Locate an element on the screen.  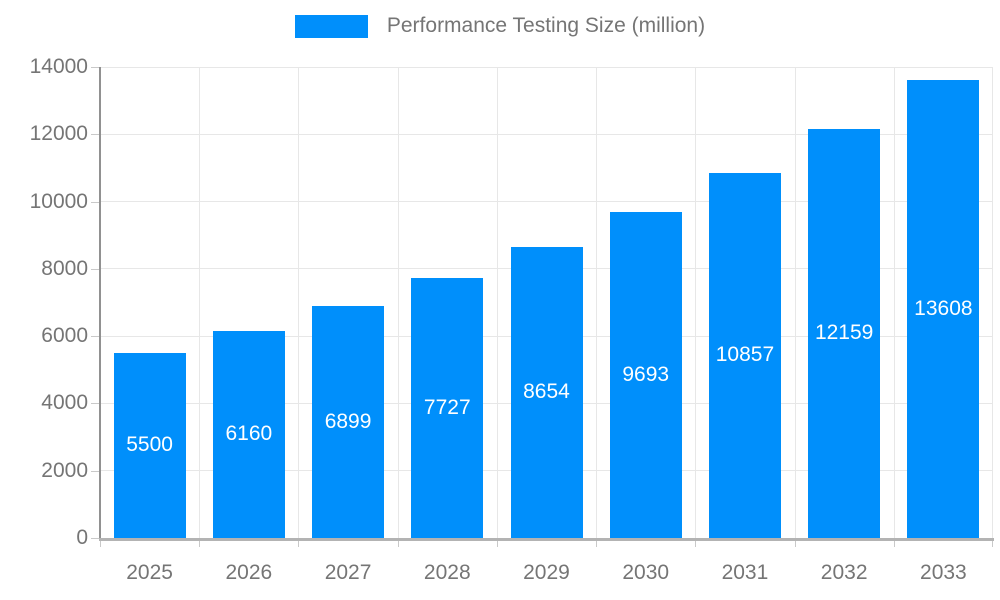
y-tick-label: 12000 is located at coordinates (58, 134).